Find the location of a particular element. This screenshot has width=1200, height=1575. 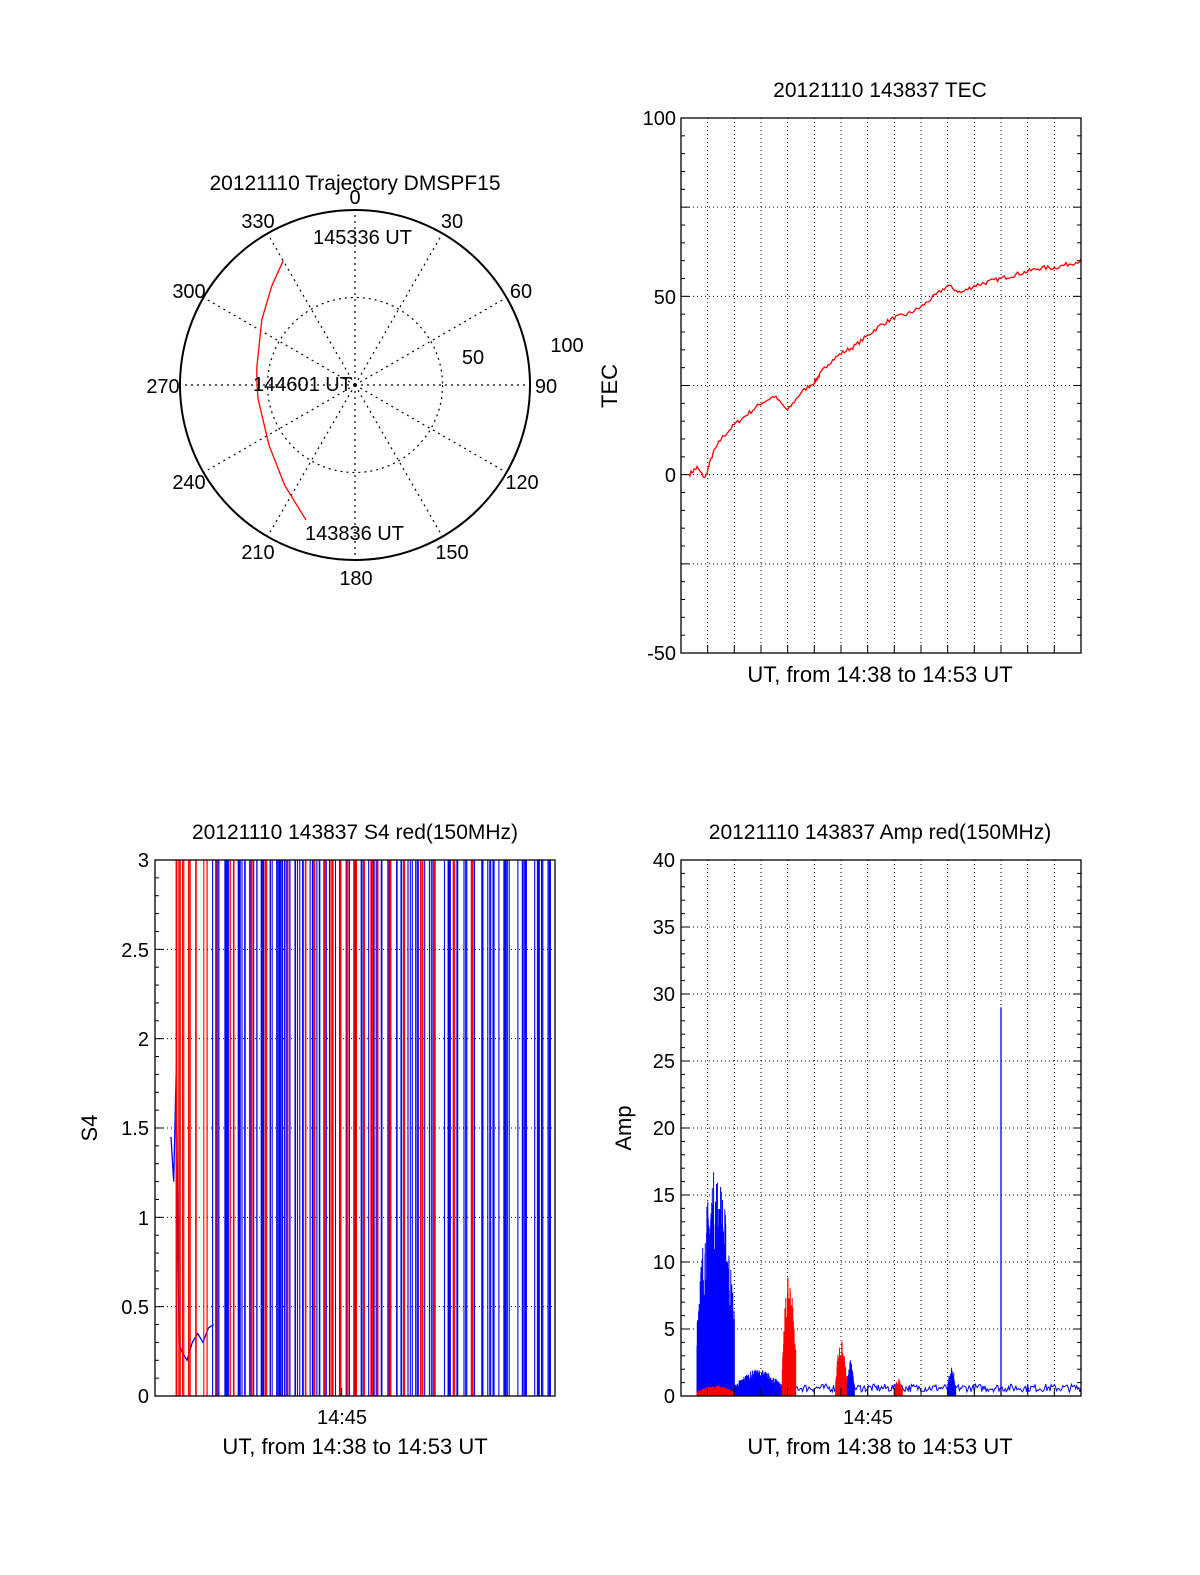

trajectory-track is located at coordinates (281, 390).